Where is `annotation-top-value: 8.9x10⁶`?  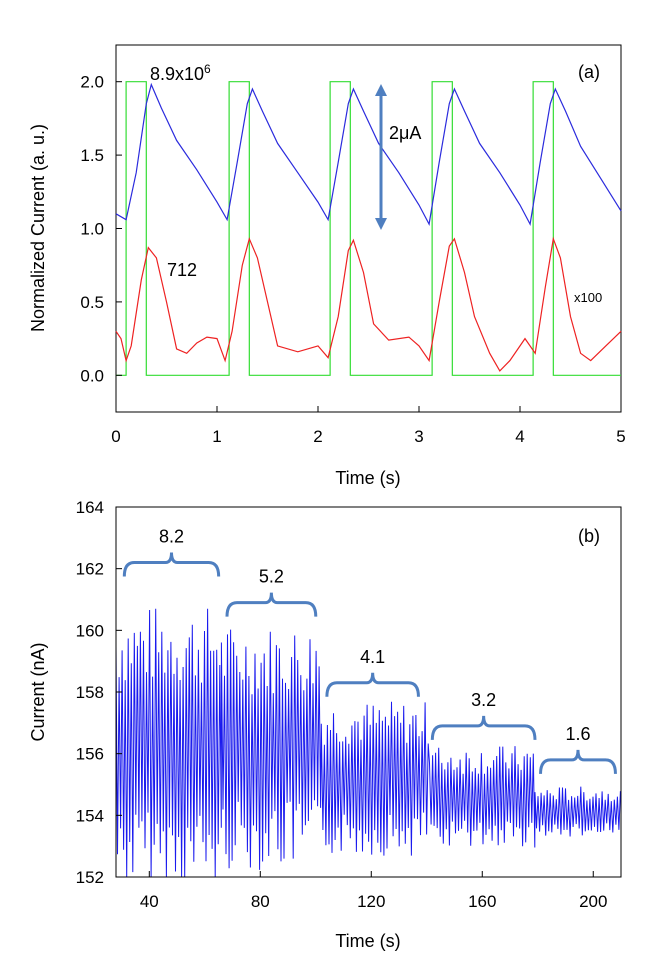 annotation-top-value: 8.9x10⁶ is located at coordinates (180, 73).